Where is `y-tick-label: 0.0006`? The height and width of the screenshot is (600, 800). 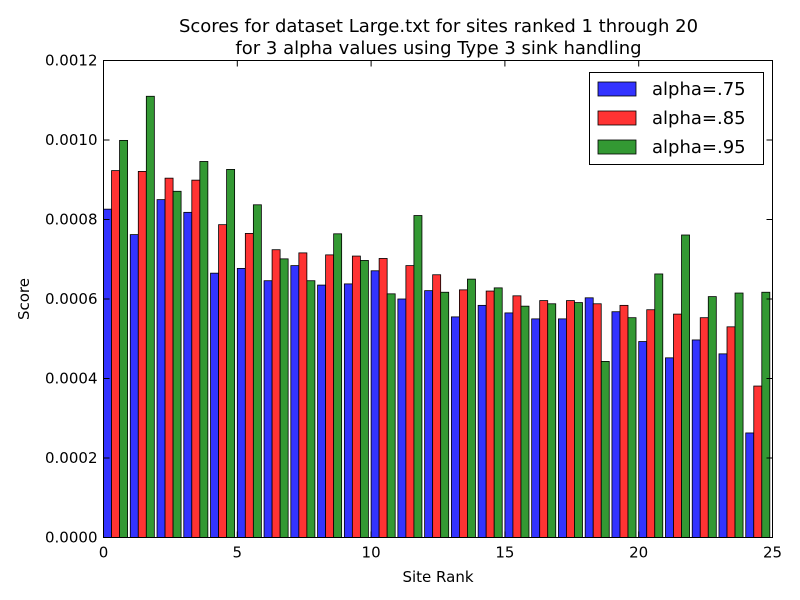 y-tick-label: 0.0006 is located at coordinates (71, 299).